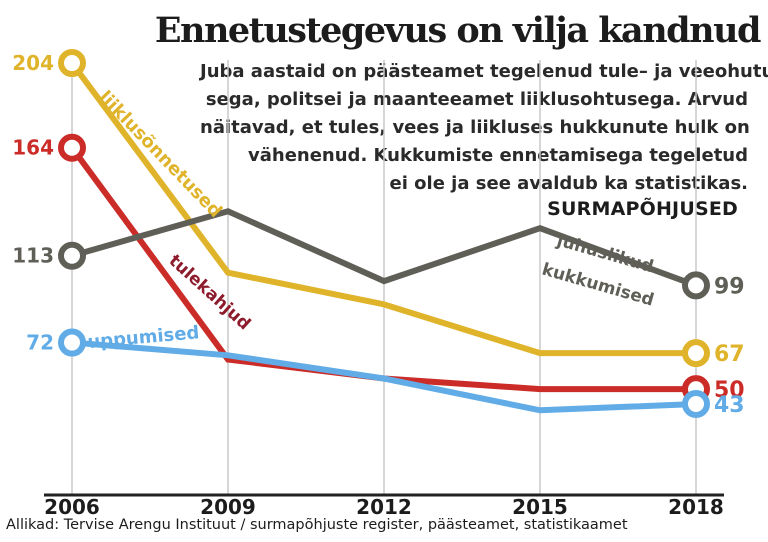  Describe the element at coordinates (642, 209) in the screenshot. I see `section-label: SURMAPÕHJUSED` at that location.